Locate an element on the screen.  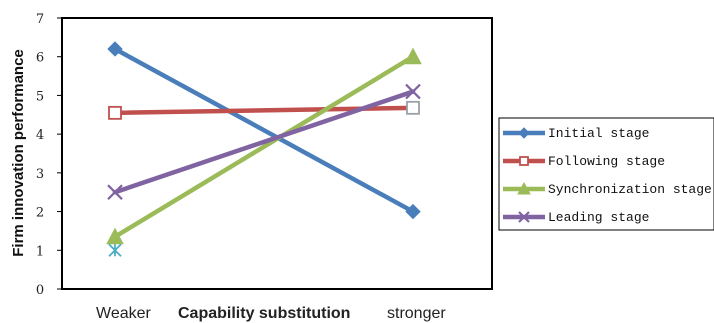
y-axis-title: Firm innovation performance is located at coordinates (18, 153).